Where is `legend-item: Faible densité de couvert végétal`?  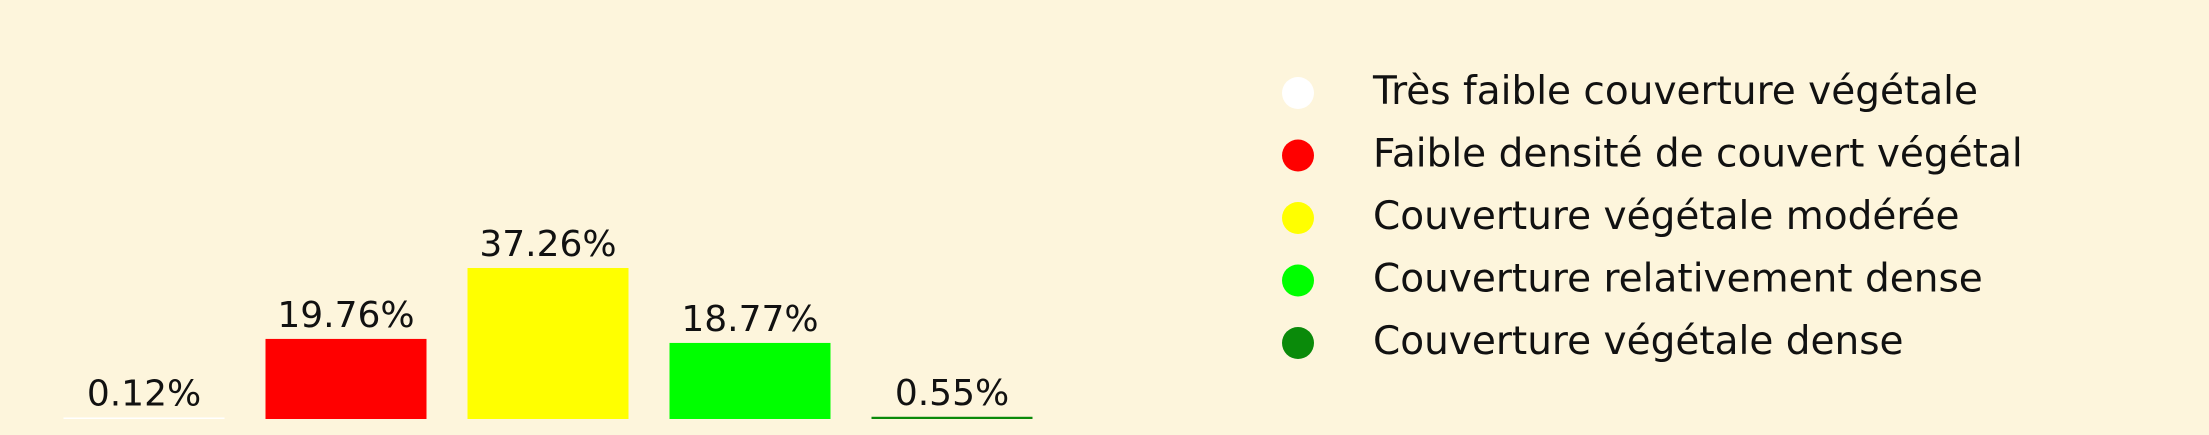 legend-item: Faible densité de couvert végétal is located at coordinates (1652, 154).